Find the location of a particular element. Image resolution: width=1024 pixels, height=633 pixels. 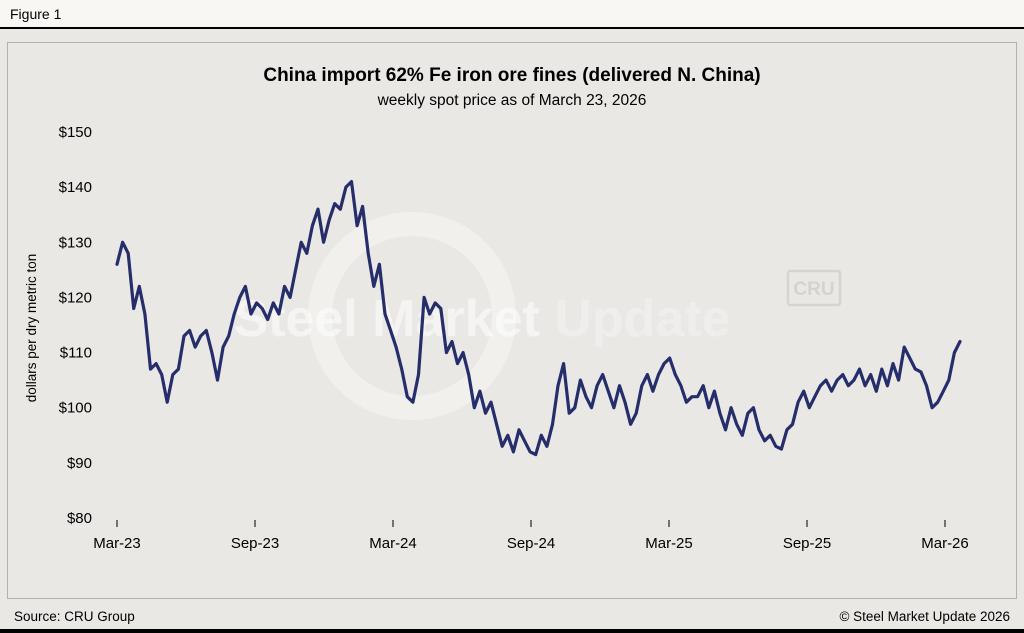

y-tick-label: $80 is located at coordinates (79, 518).